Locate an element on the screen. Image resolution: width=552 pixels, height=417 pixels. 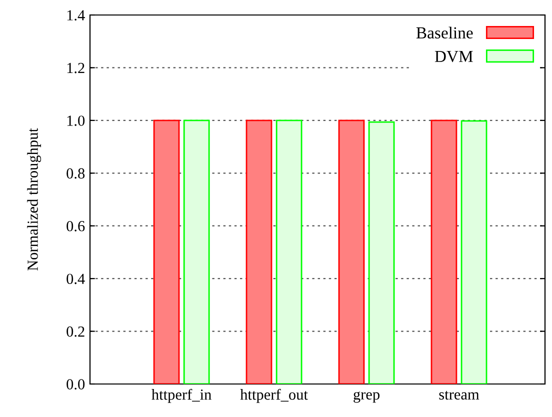
y-tick-label: 1.2 is located at coordinates (75, 68).